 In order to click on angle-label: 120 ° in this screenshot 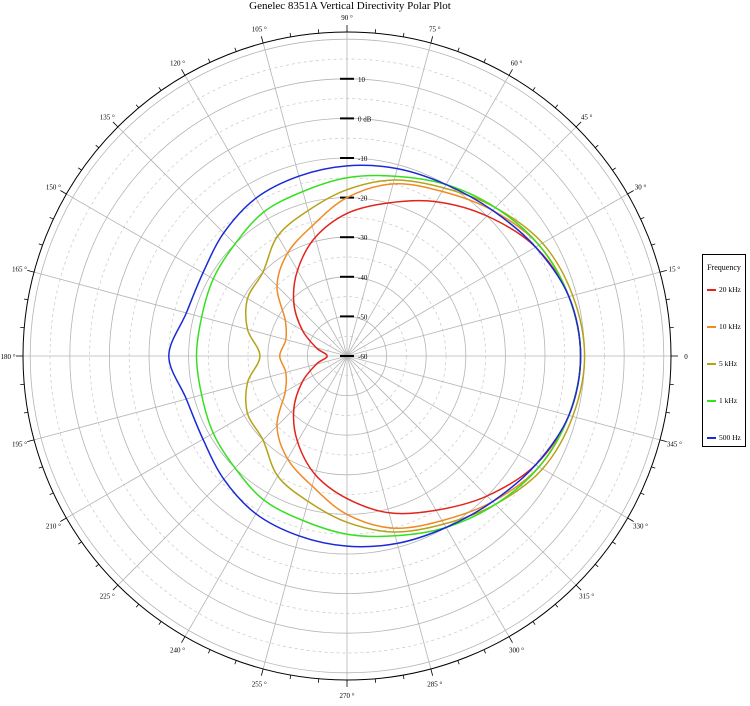, I will do `click(177, 63)`.